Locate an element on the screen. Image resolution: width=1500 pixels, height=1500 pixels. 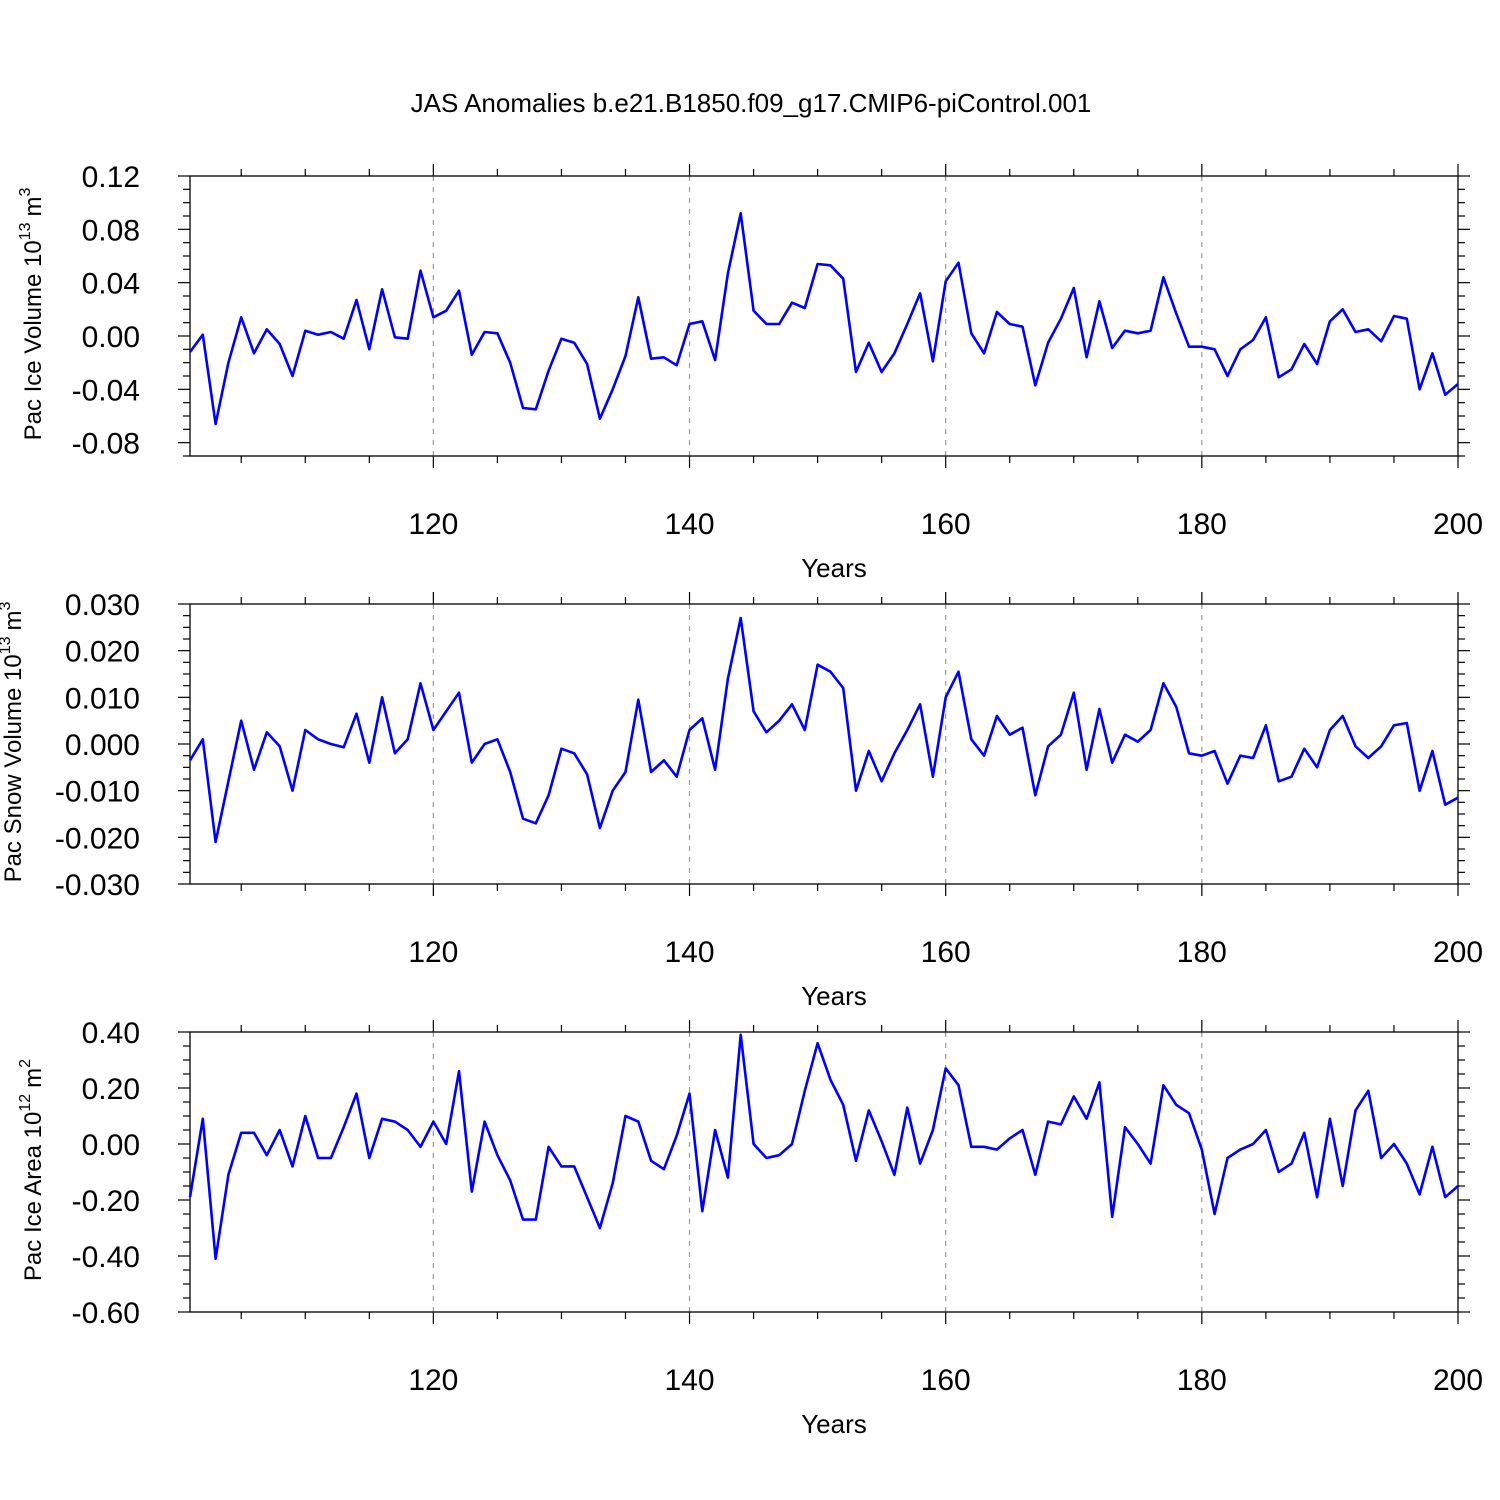
y-tick-label: 0.40 is located at coordinates (111, 1033).